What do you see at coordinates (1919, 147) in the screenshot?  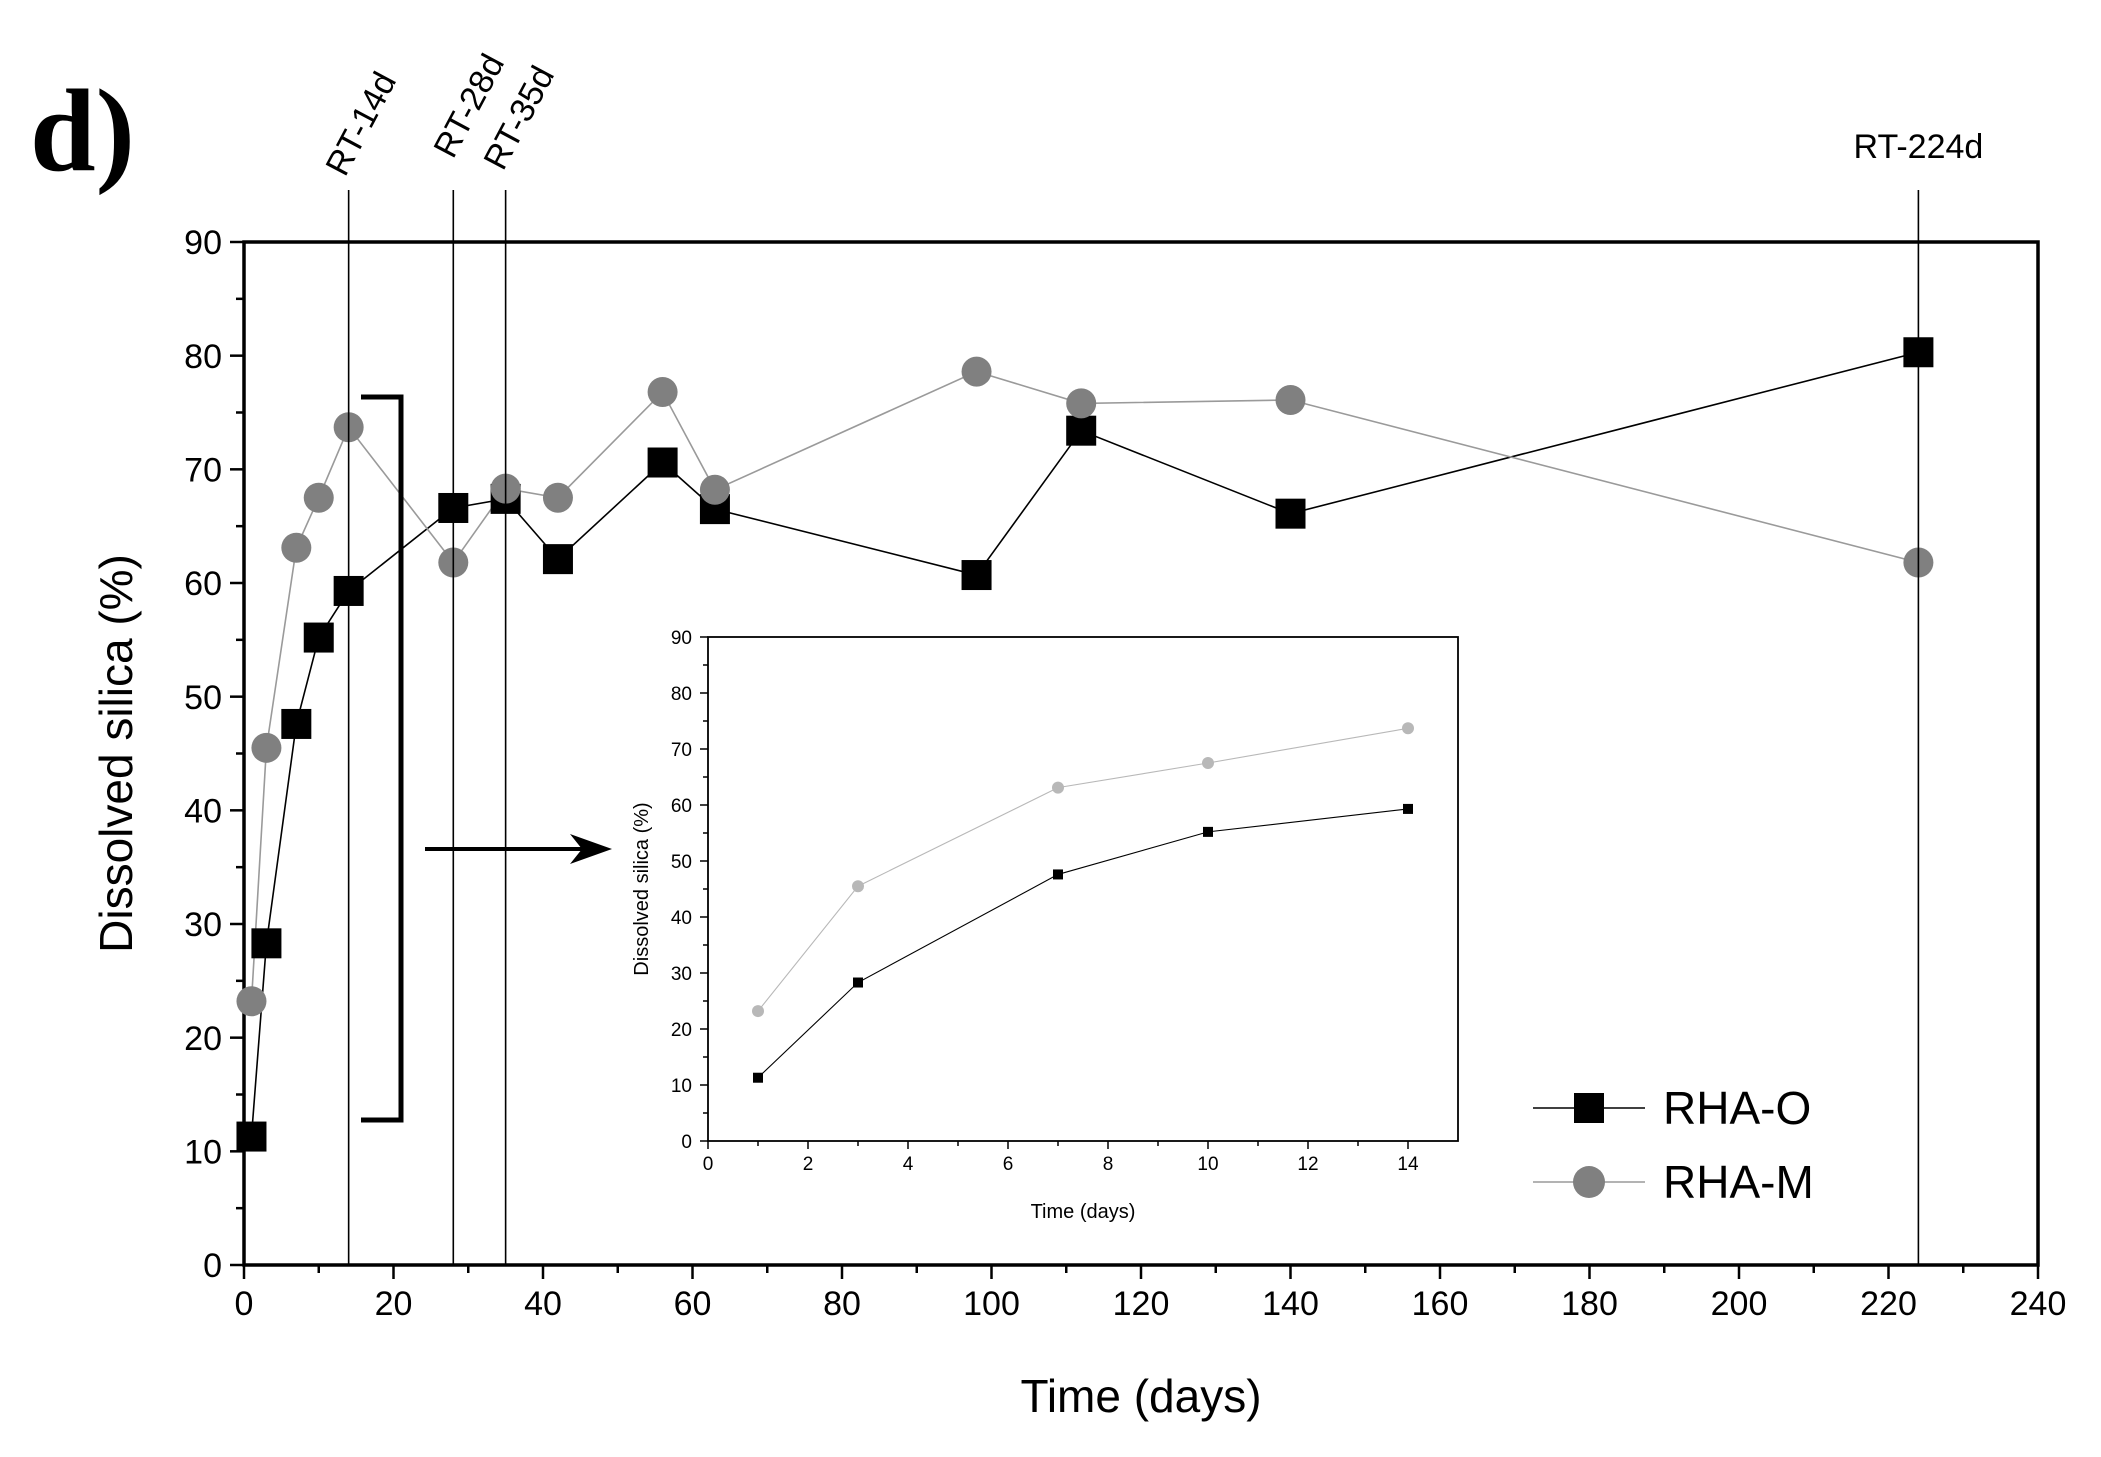 I see `reference-label-RT-224d: RT-224d` at bounding box center [1919, 147].